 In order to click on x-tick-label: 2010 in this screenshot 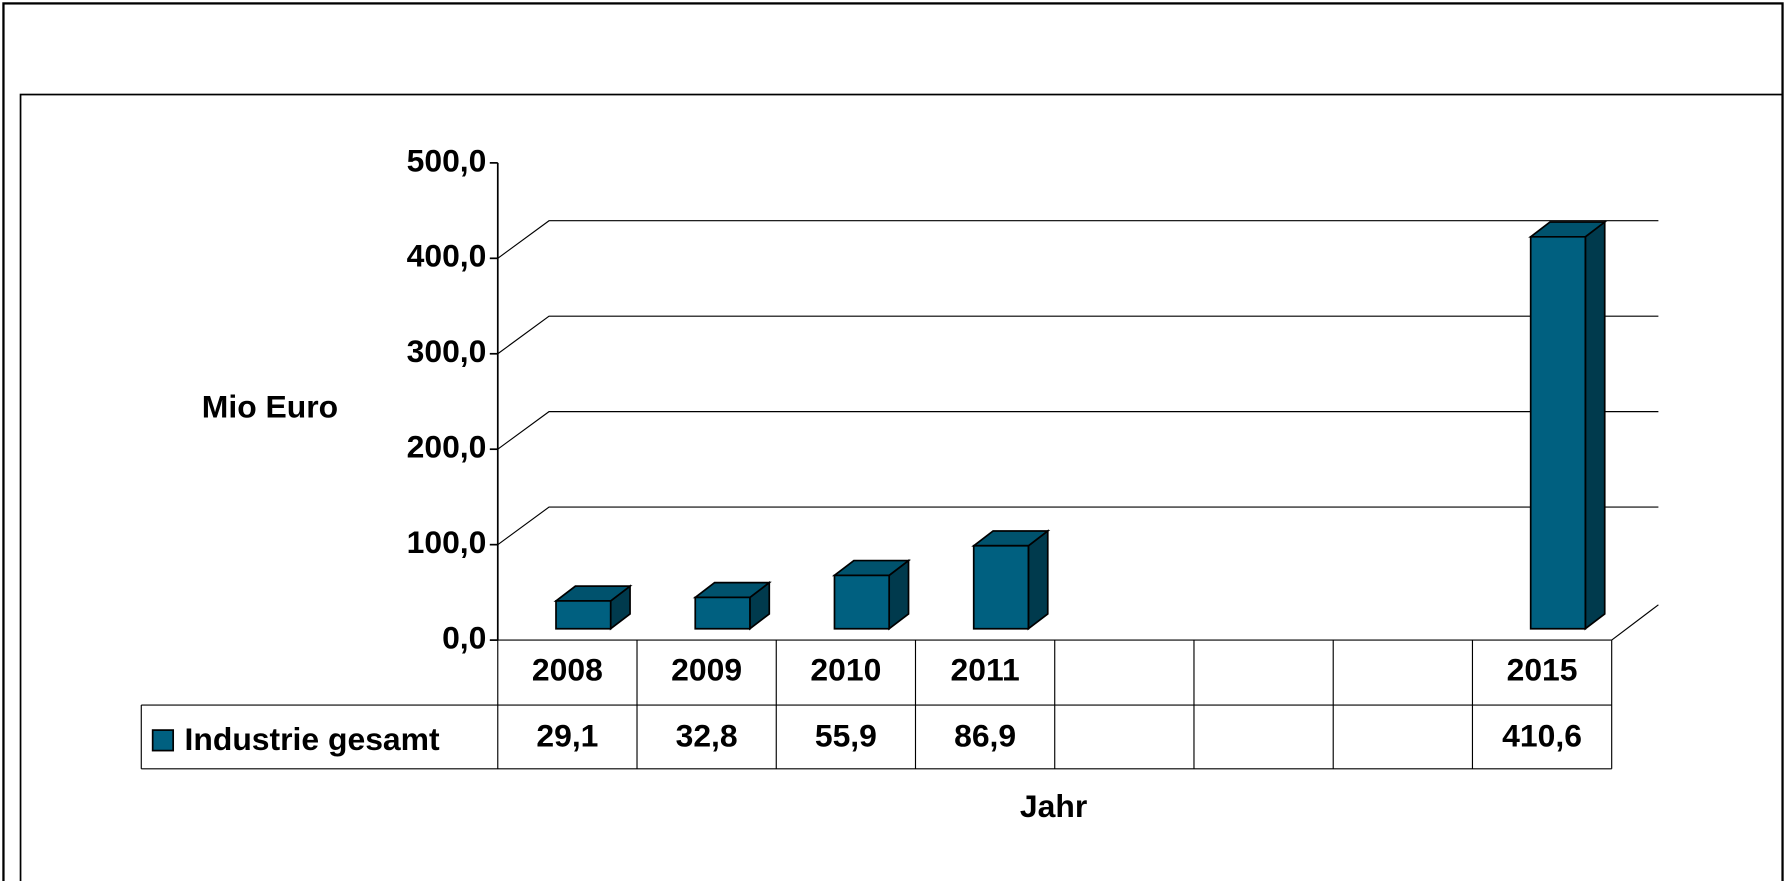, I will do `click(845, 669)`.